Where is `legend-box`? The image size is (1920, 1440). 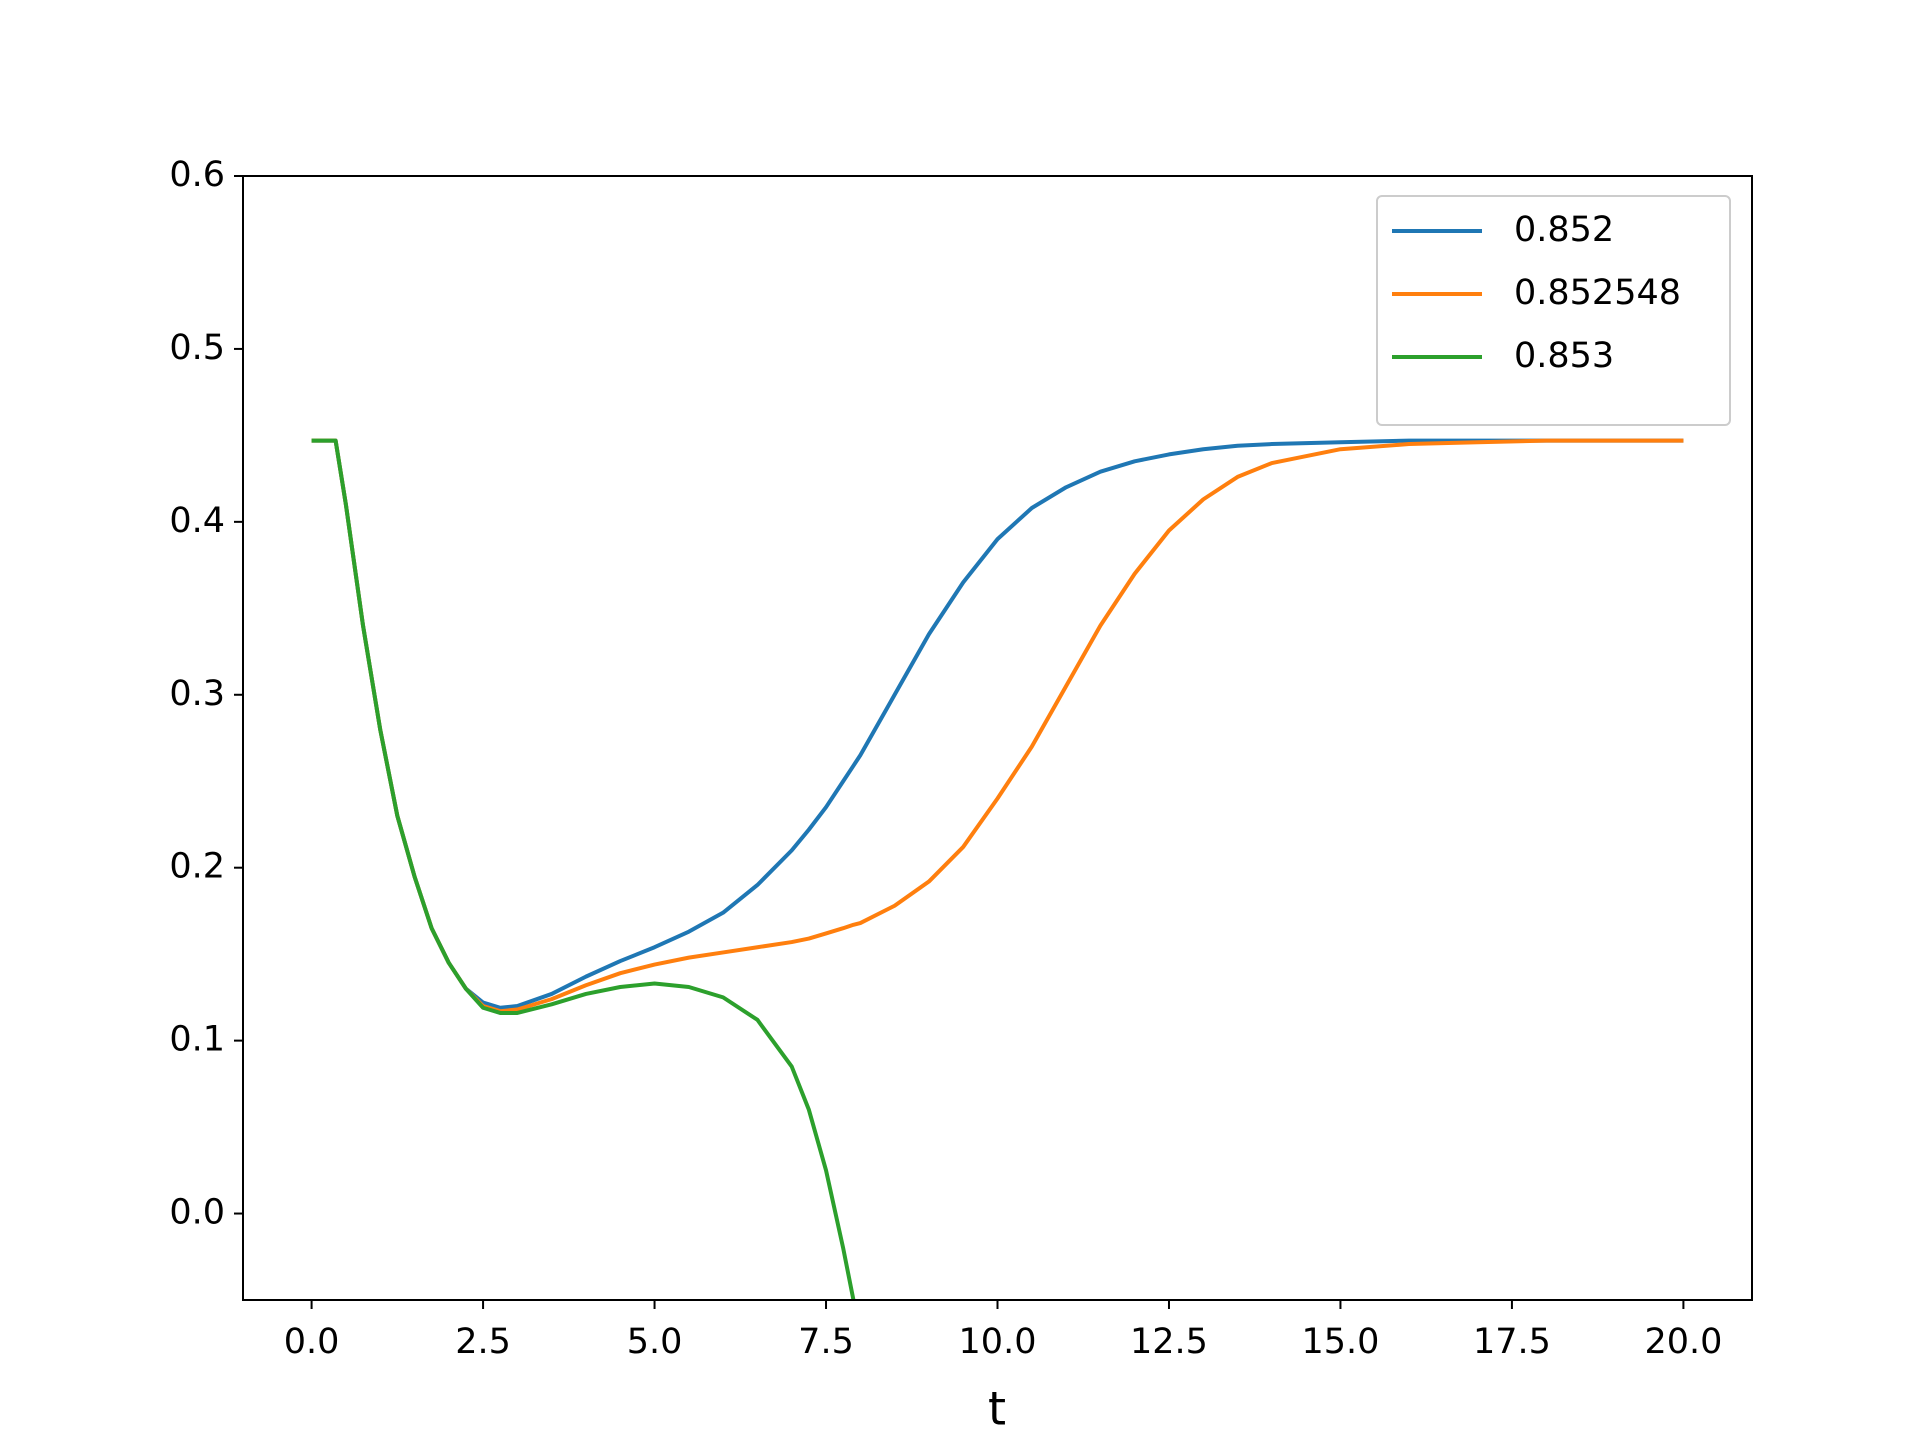 legend-box is located at coordinates (1553, 310).